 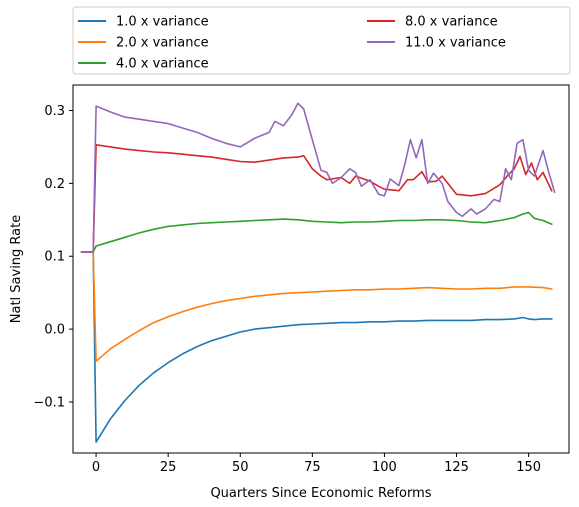 I want to click on legend-label: 4.0 x variance, so click(x=162, y=64).